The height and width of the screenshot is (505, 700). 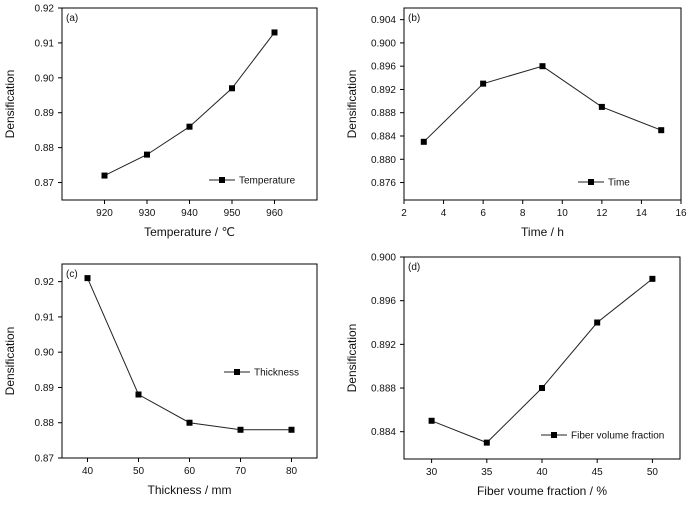 What do you see at coordinates (404, 213) in the screenshot?
I see `x-tick-label: 2` at bounding box center [404, 213].